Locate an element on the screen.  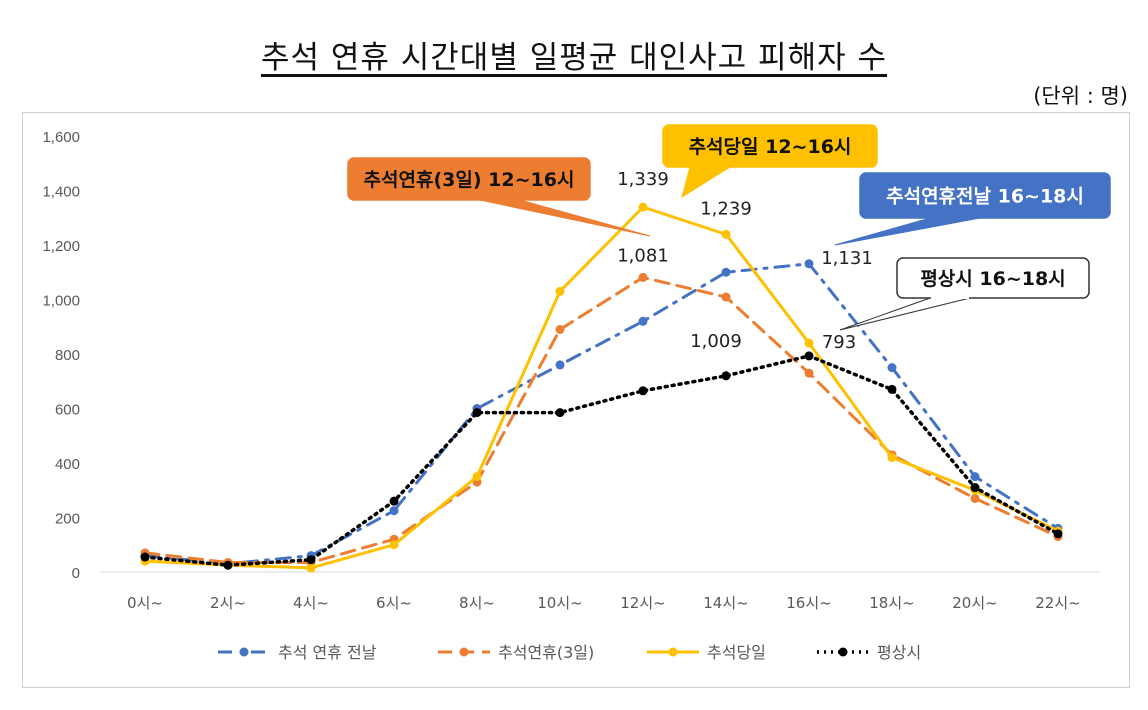
y-tick-label: 0 is located at coordinates (76, 573).